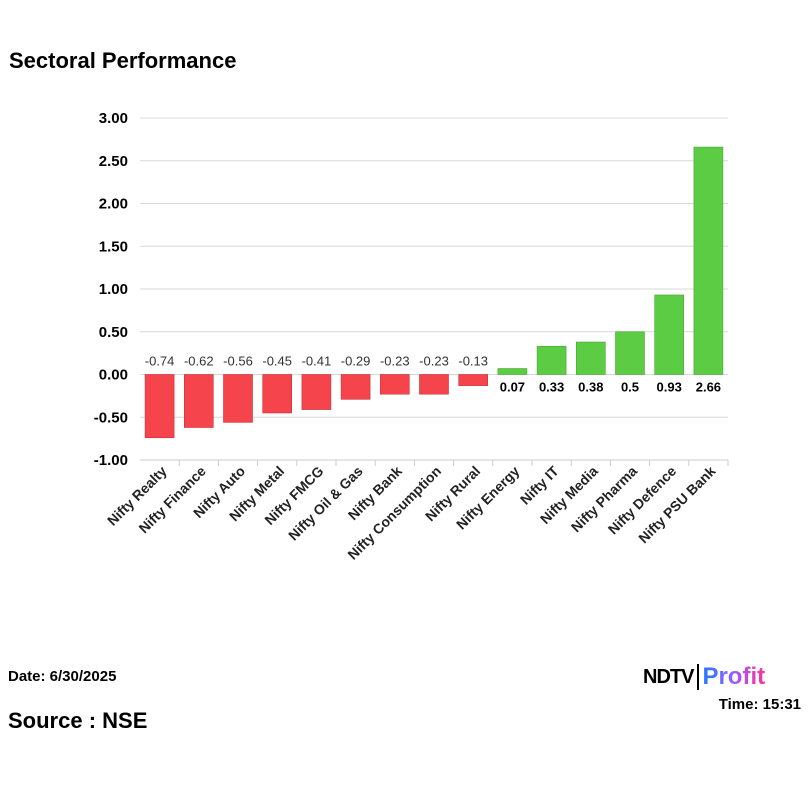 This screenshot has width=809, height=809. I want to click on data-label: 2.66, so click(708, 387).